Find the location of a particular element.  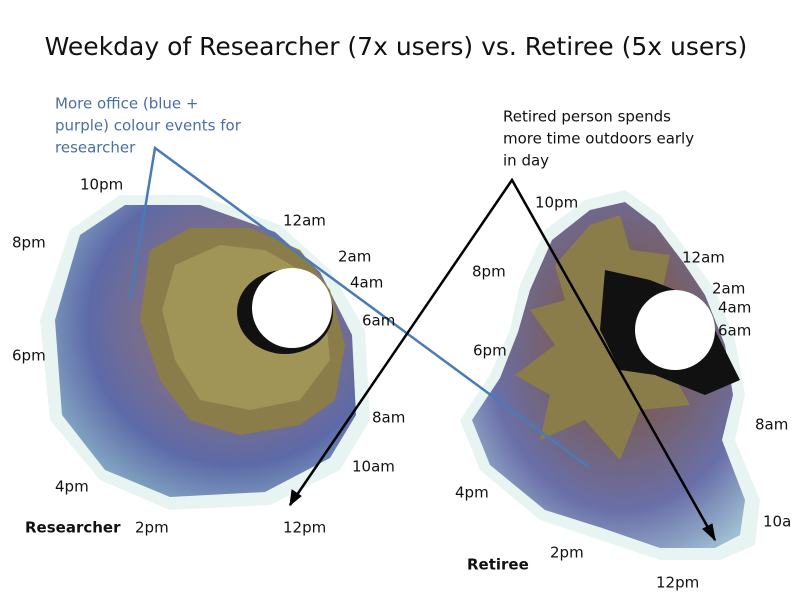

group-name: Researcher is located at coordinates (73, 528).